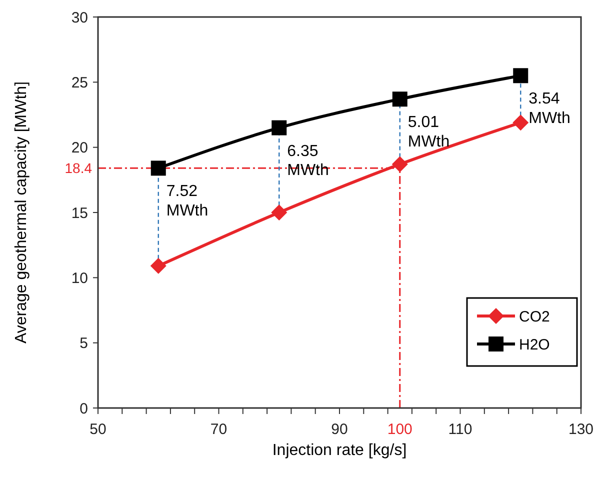  Describe the element at coordinates (187, 201) in the screenshot. I see `annotation: 7.52 MWth` at that location.